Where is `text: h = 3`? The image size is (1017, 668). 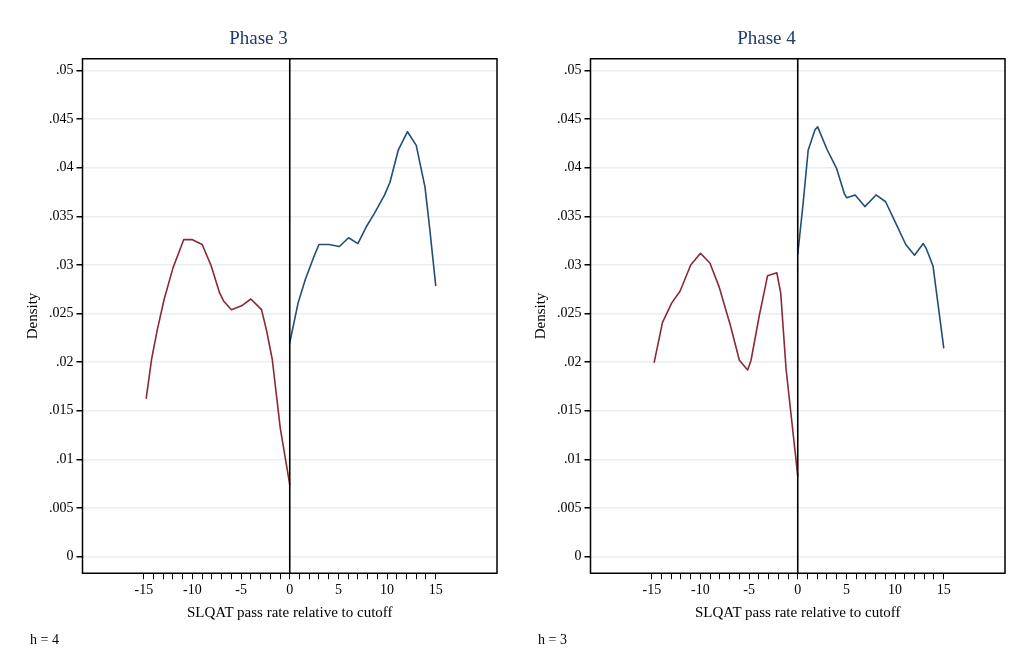 text: h = 3 is located at coordinates (552, 639).